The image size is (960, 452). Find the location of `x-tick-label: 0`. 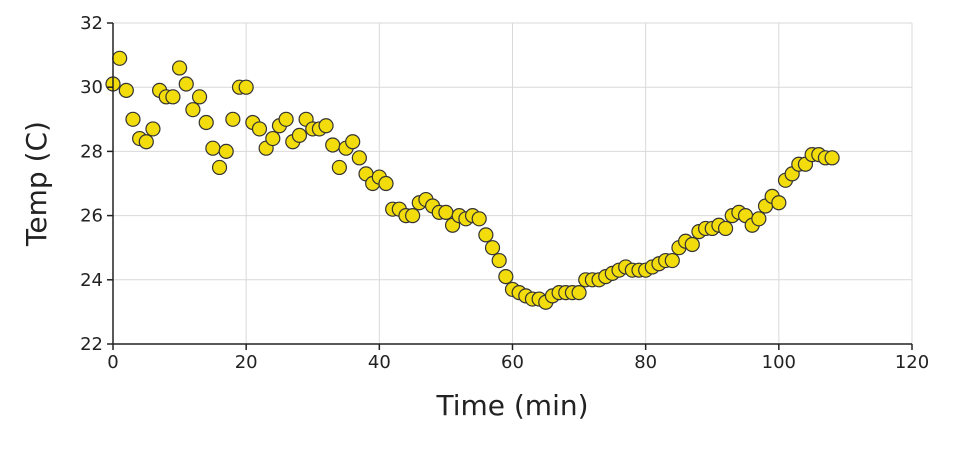

x-tick-label: 0 is located at coordinates (112, 362).